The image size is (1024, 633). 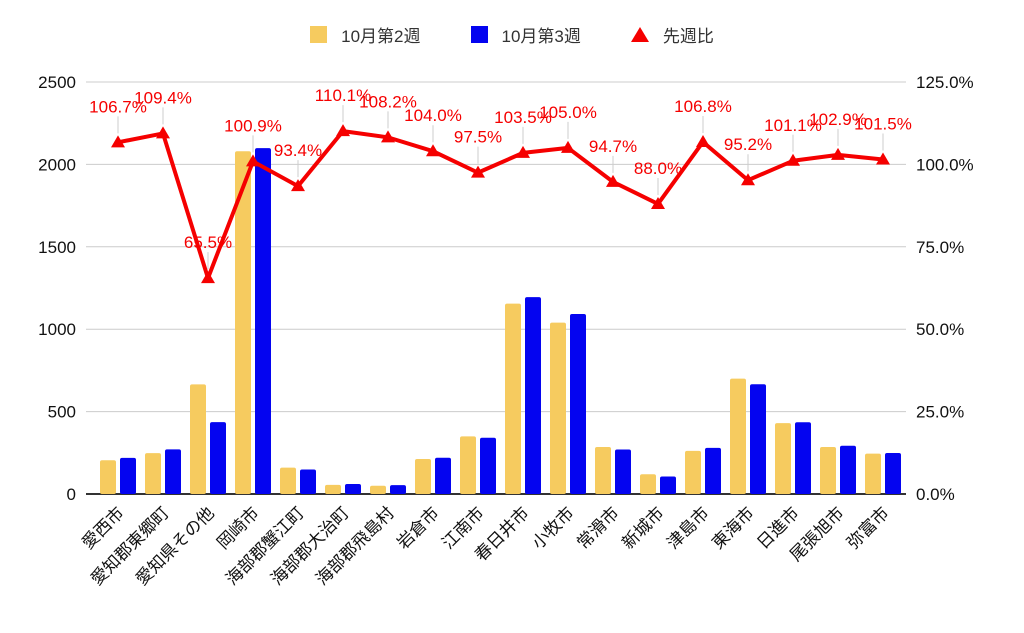 What do you see at coordinates (343, 95) in the screenshot?
I see `ratio-annotation: 110.1%` at bounding box center [343, 95].